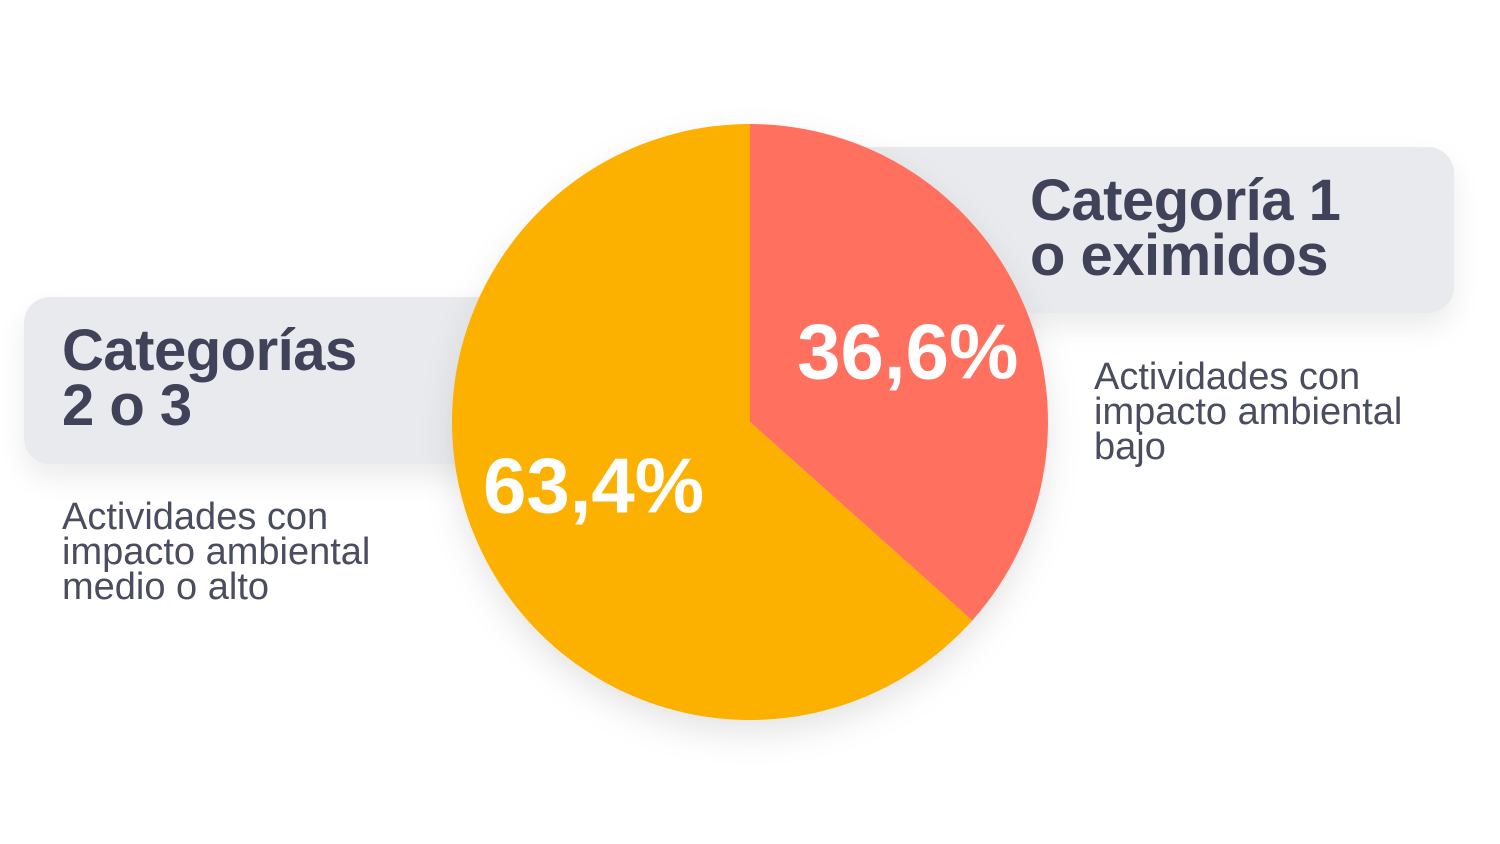 The height and width of the screenshot is (844, 1500). I want to click on category-title-right: Categoría 1 o eximidos, so click(1242, 228).